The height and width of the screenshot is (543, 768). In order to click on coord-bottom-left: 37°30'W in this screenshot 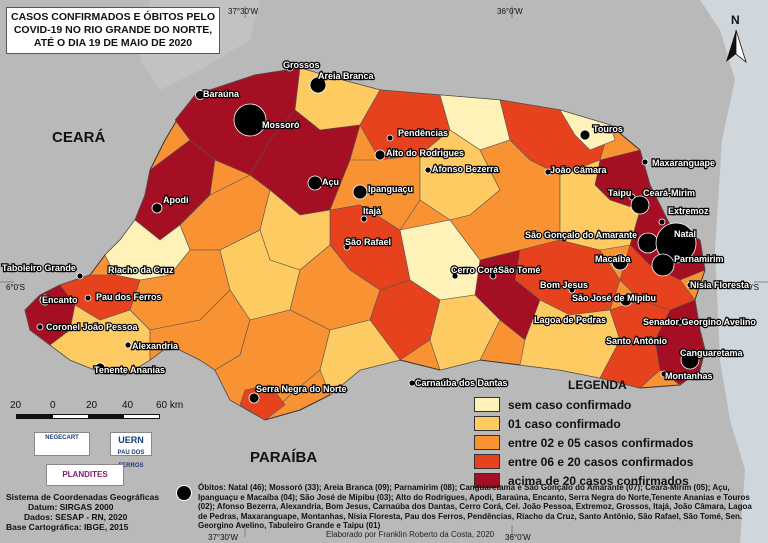, I will do `click(223, 537)`.